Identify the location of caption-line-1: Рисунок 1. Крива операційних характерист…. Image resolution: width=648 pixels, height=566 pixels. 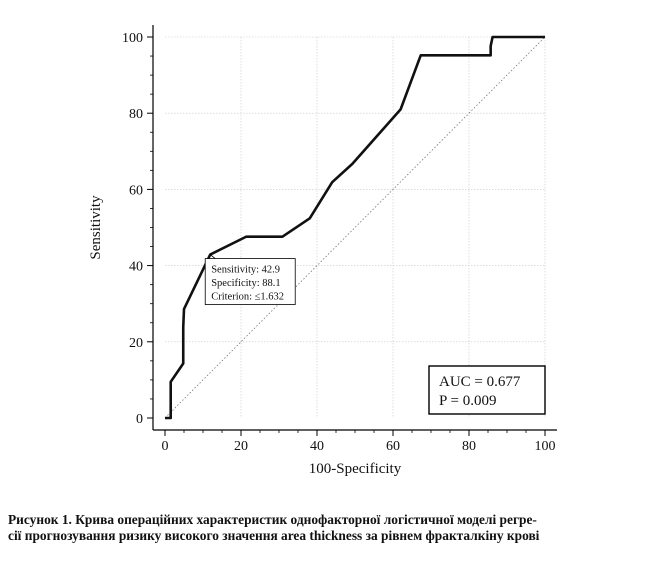
(272, 519).